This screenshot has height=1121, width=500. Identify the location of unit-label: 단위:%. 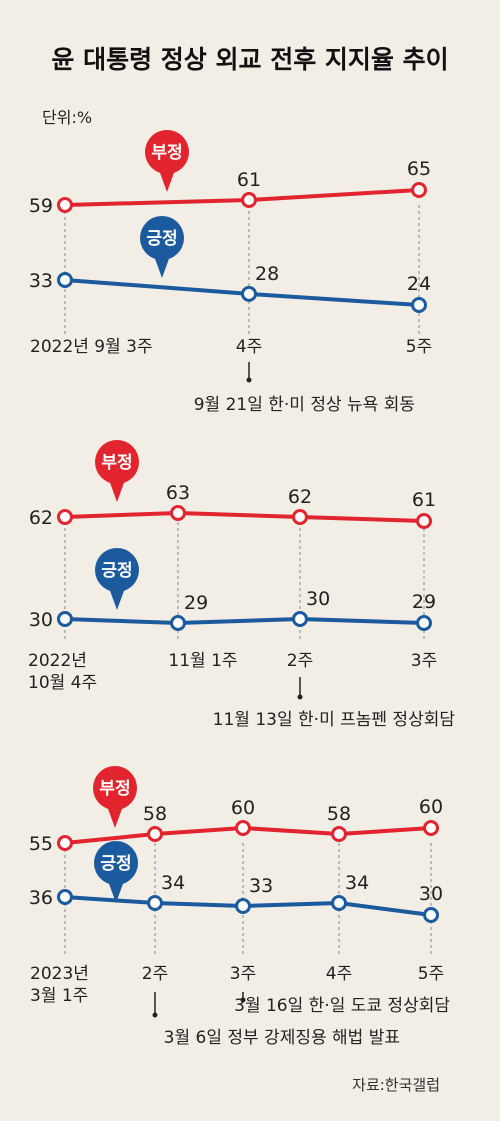
(67, 117).